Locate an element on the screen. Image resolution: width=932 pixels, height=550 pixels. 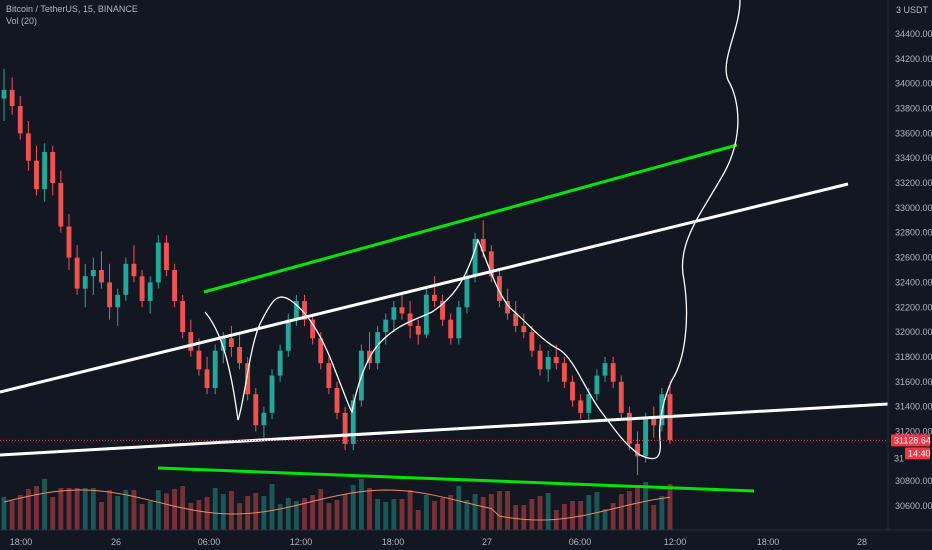
lower-white-trendline is located at coordinates (444, 429).